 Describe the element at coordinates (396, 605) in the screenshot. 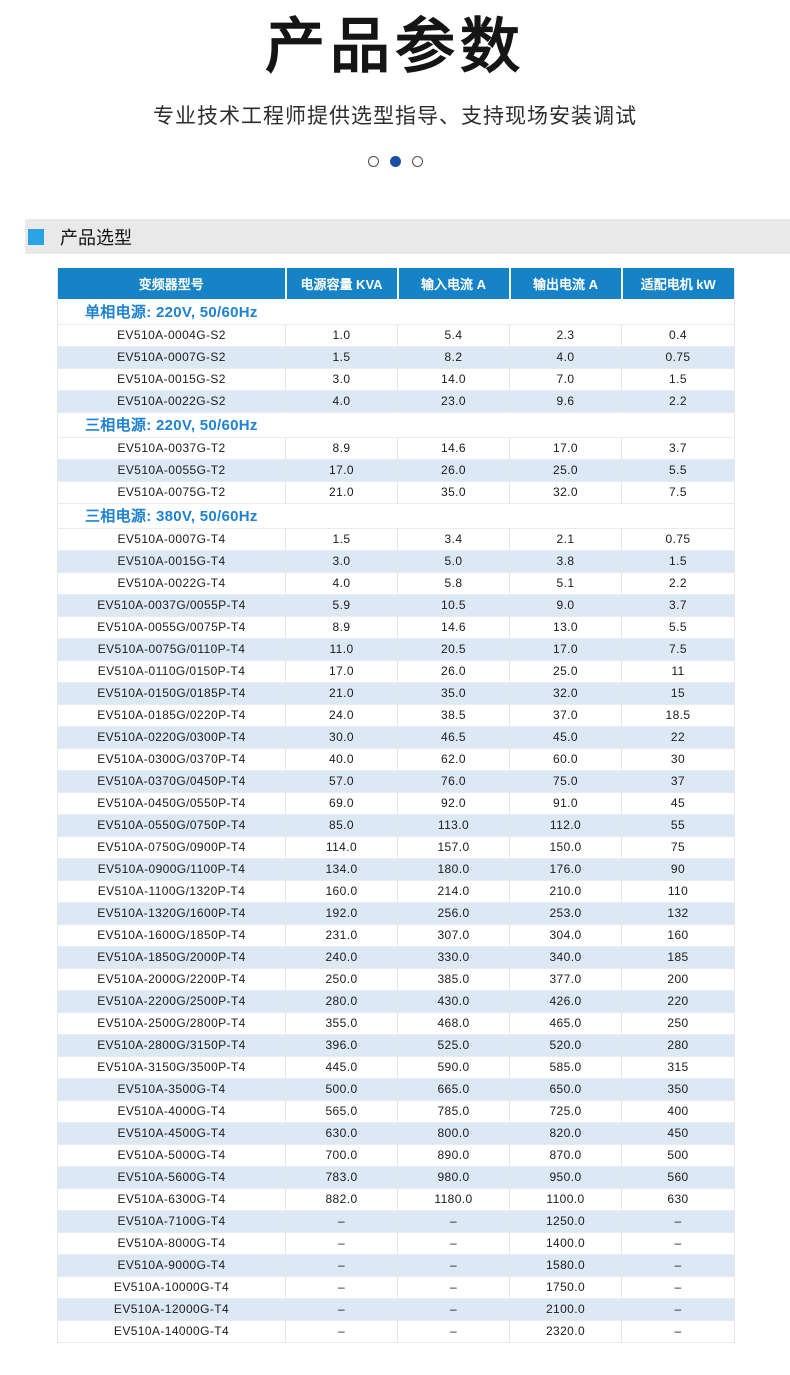

I see `table-row: EV510A-0037G/0055P-T4 5.9 10.5 9.0 3.7` at that location.